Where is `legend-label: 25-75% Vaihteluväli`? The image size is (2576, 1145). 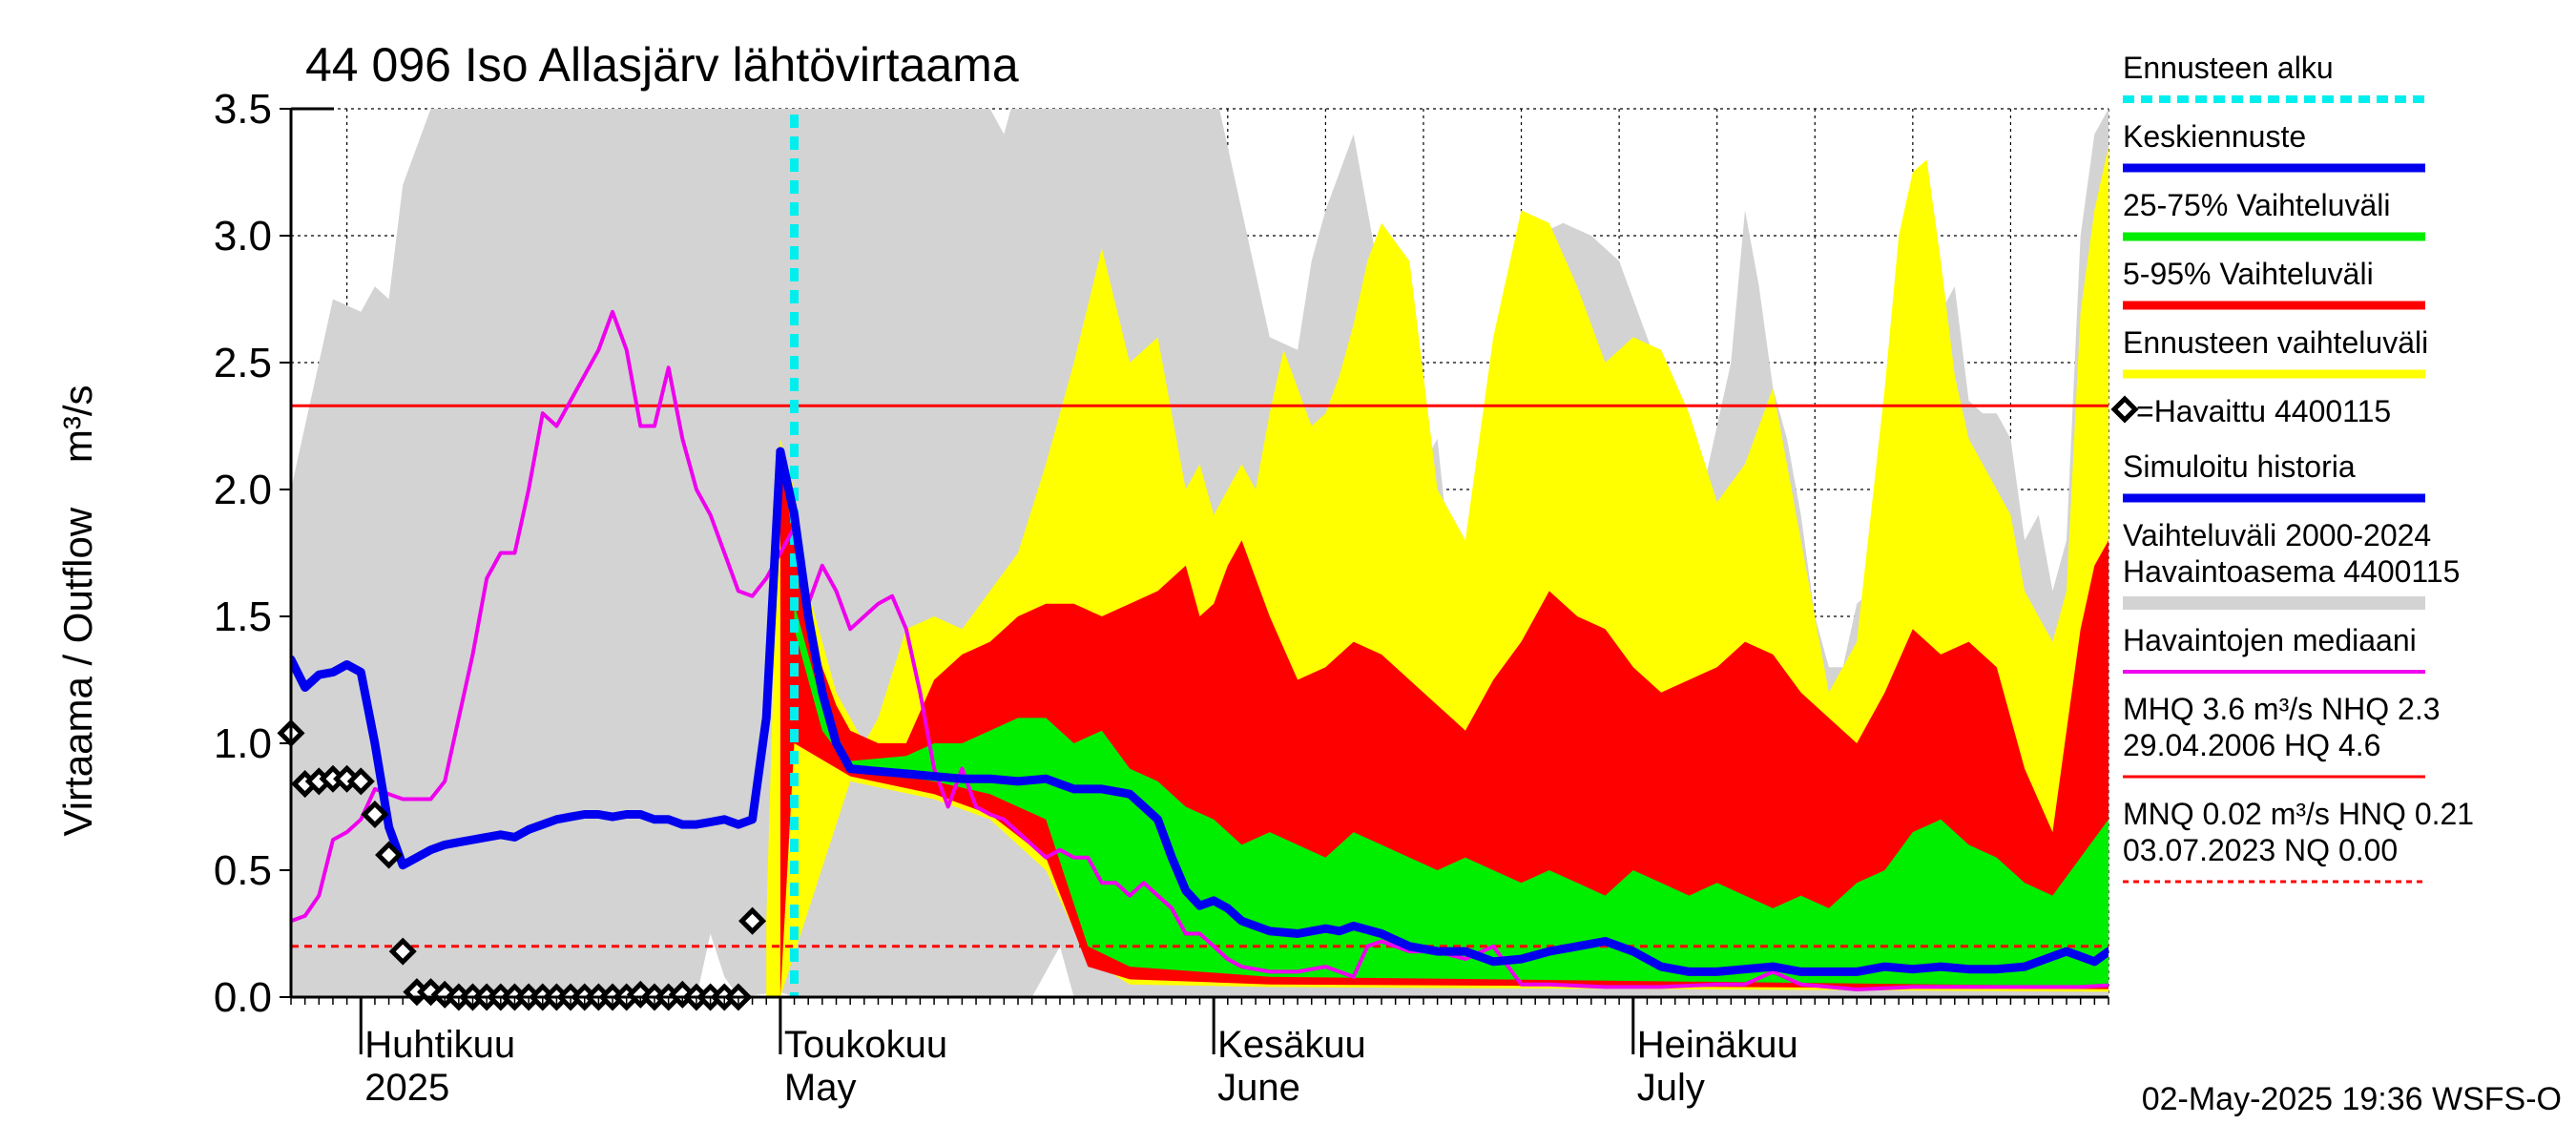
legend-label: 25-75% Vaihteluväli is located at coordinates (2256, 205).